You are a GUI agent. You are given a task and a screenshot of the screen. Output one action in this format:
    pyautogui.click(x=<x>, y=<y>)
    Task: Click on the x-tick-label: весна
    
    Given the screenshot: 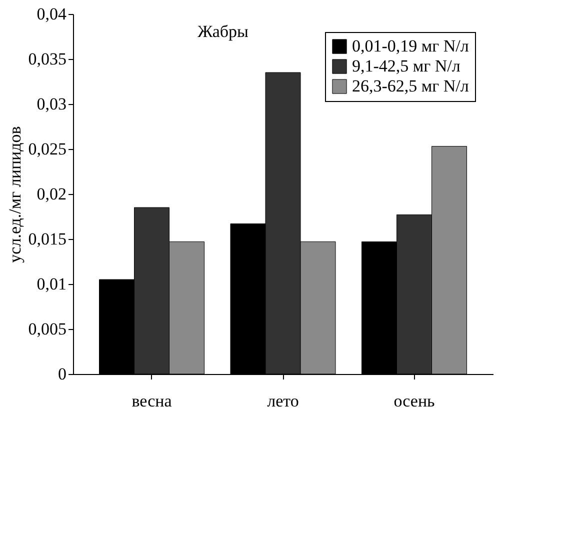 What is the action you would take?
    pyautogui.click(x=152, y=401)
    